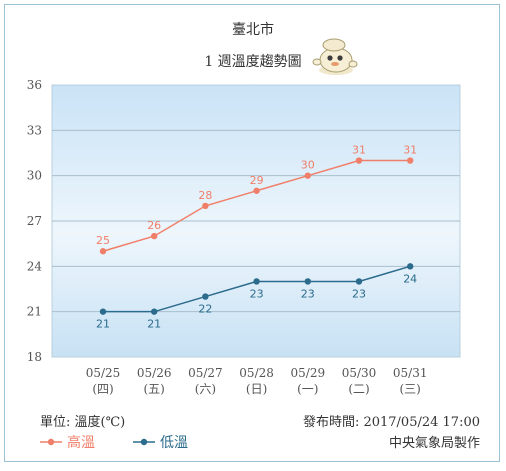 The height and width of the screenshot is (471, 506). I want to click on data-label: 26, so click(154, 225).